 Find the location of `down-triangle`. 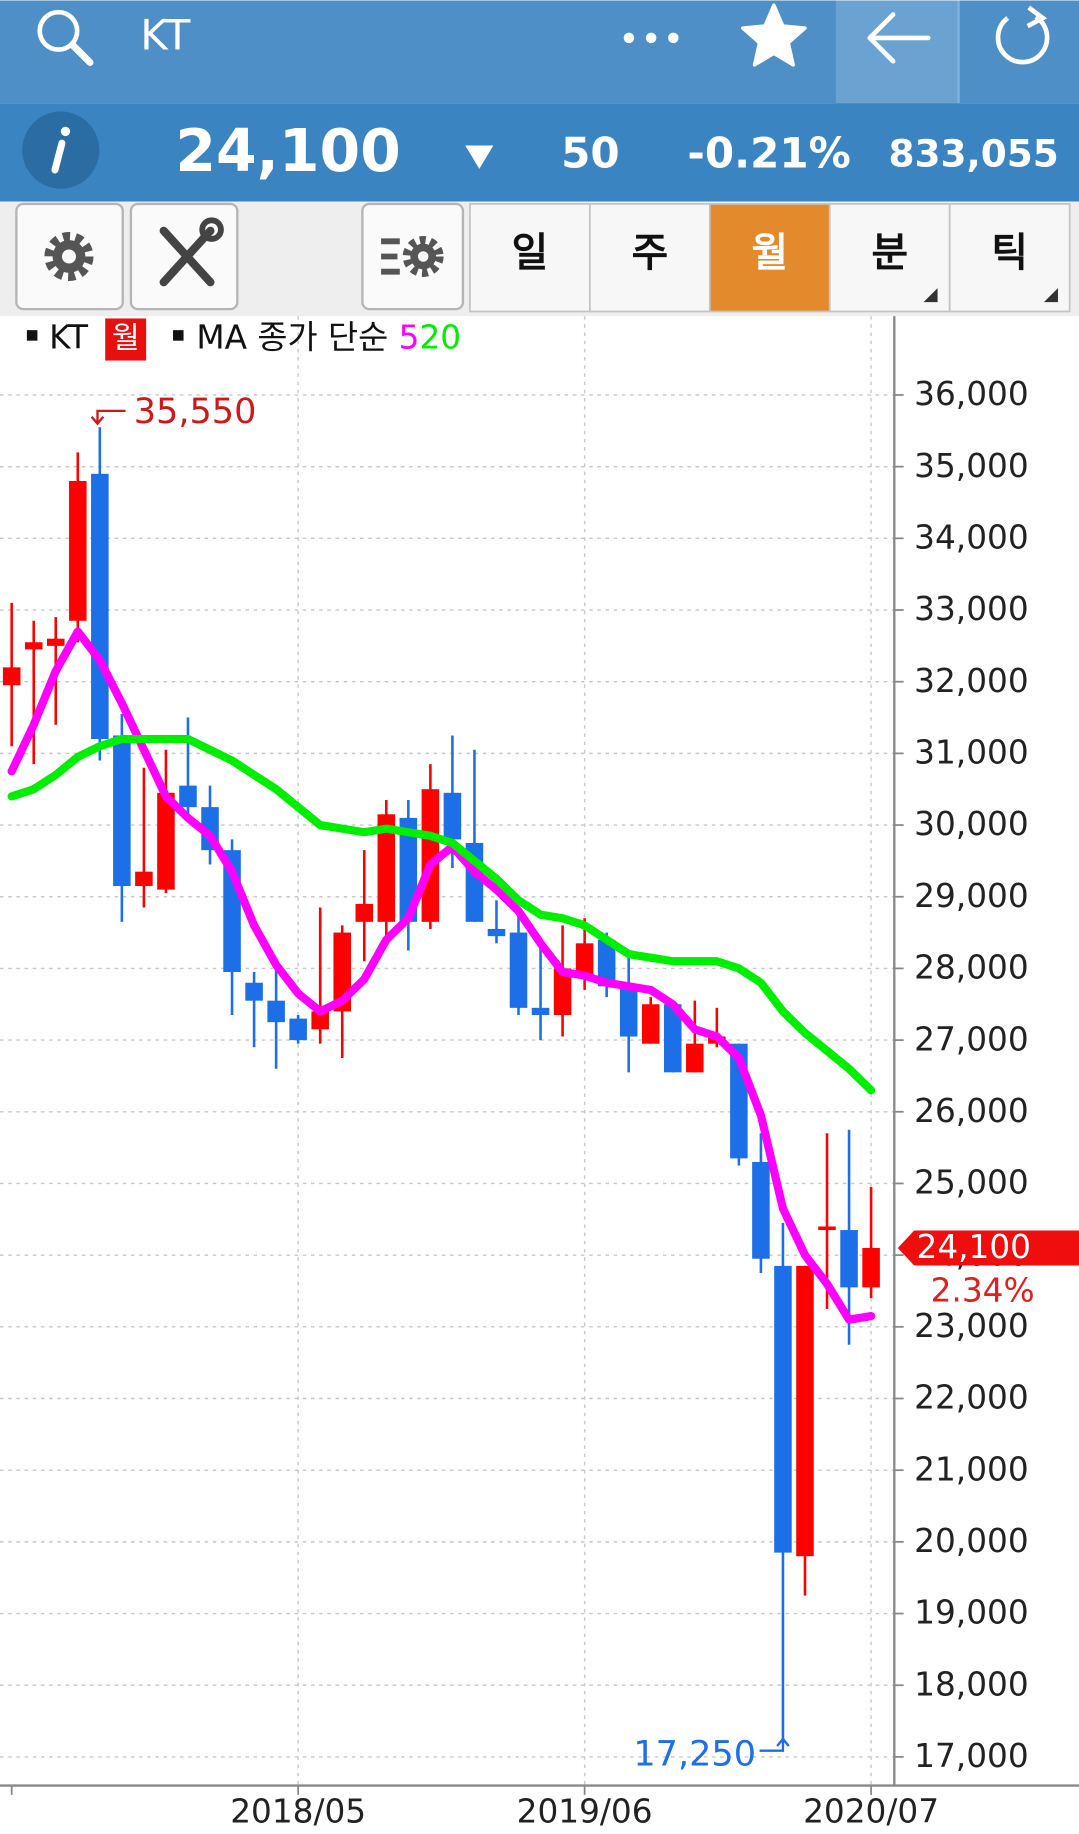

down-triangle is located at coordinates (479, 157).